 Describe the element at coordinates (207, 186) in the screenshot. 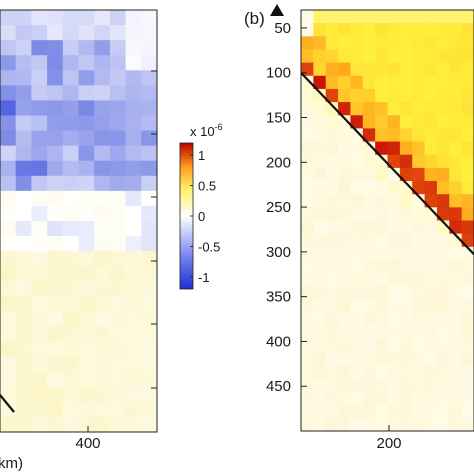

I see `colorbar-tick-label: 0.5` at that location.